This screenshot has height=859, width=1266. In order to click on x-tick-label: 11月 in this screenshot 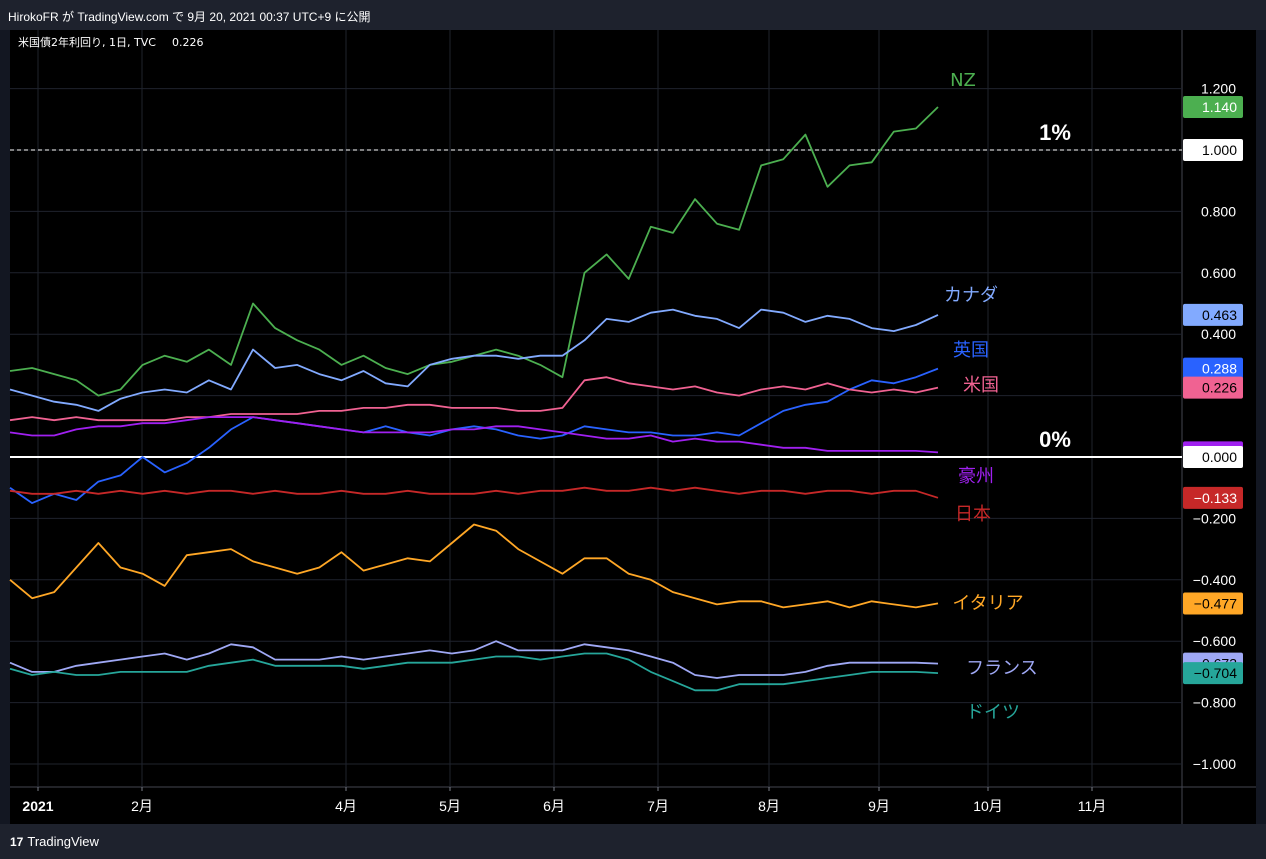, I will do `click(1092, 806)`.